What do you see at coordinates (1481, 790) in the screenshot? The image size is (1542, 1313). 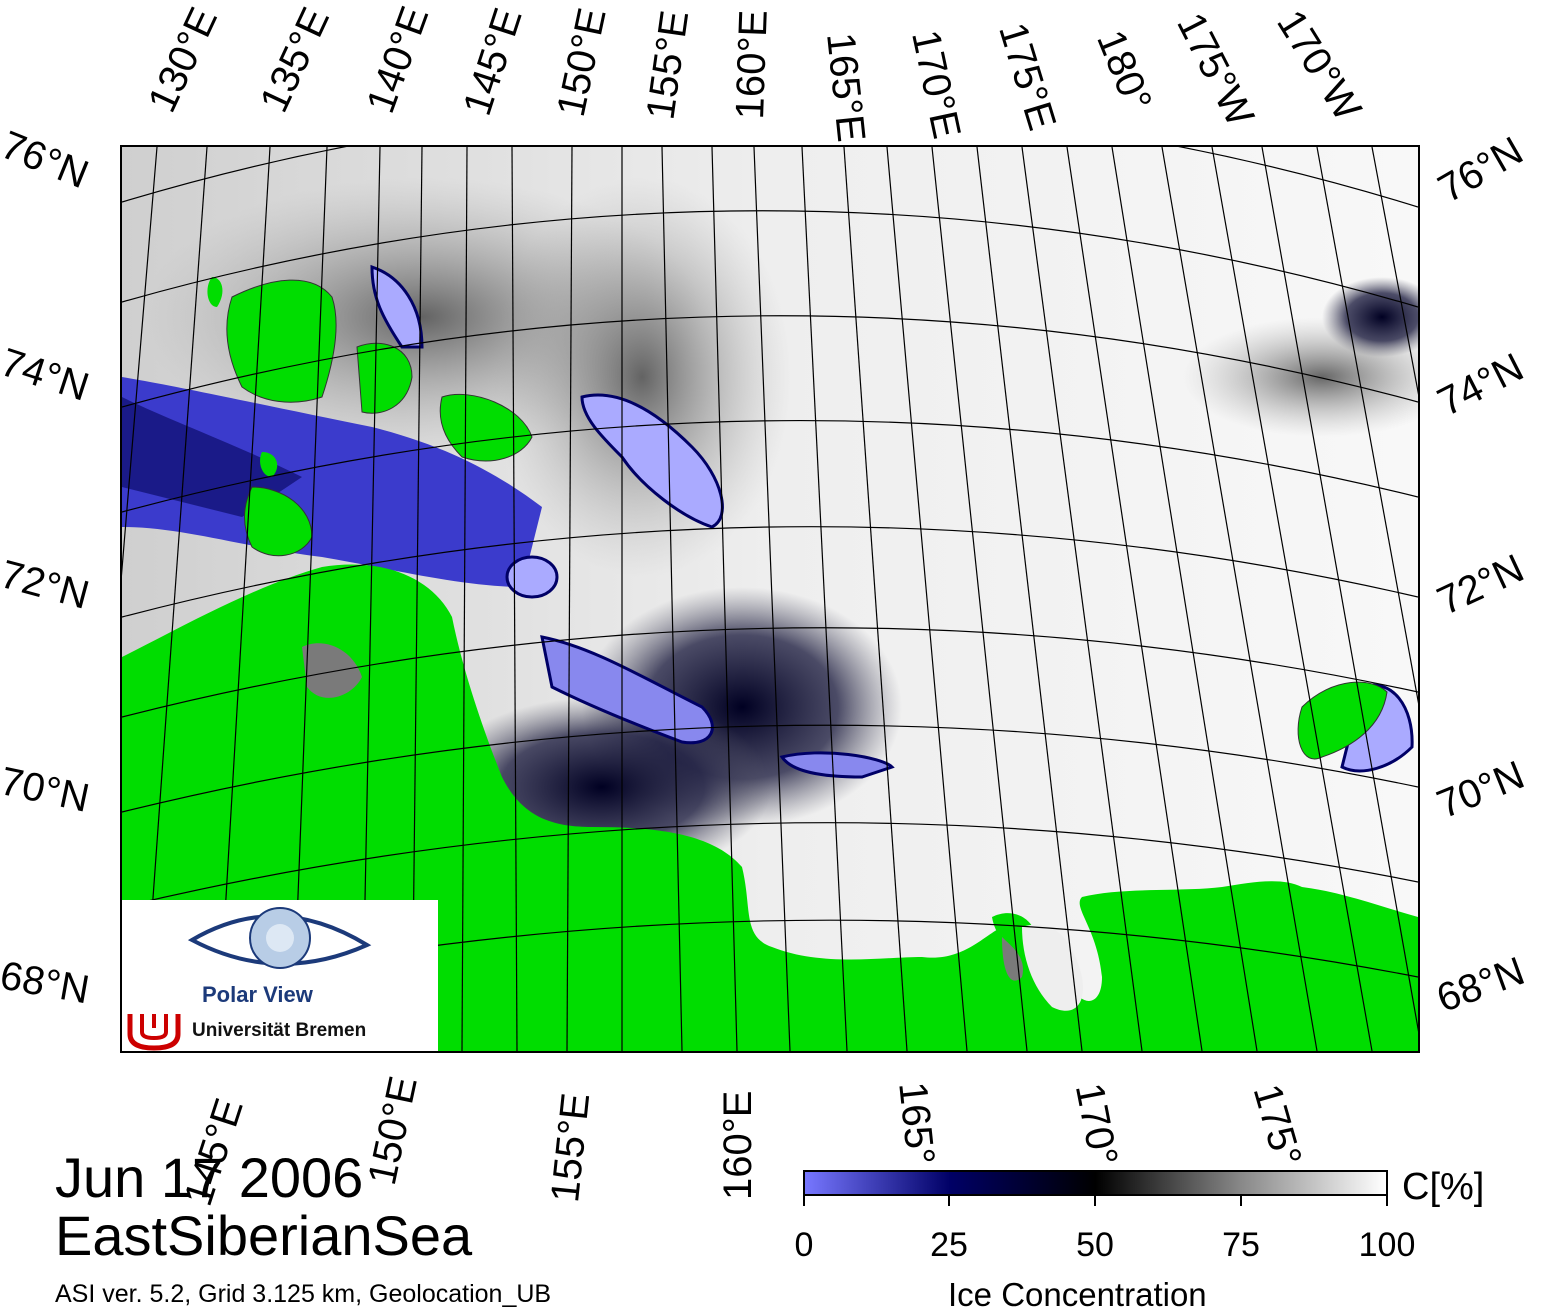 I see `right-lat-label: 70°N` at bounding box center [1481, 790].